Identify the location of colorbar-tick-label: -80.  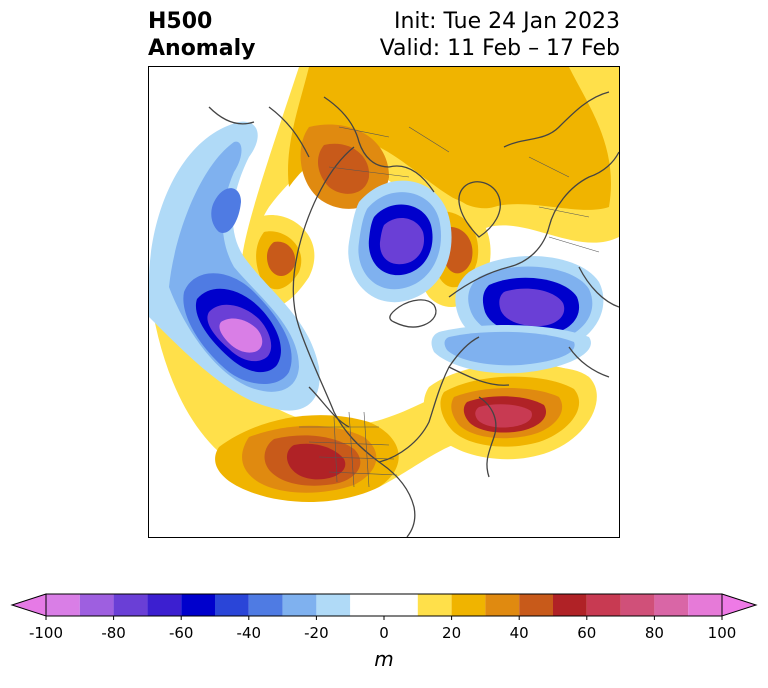
(113, 633).